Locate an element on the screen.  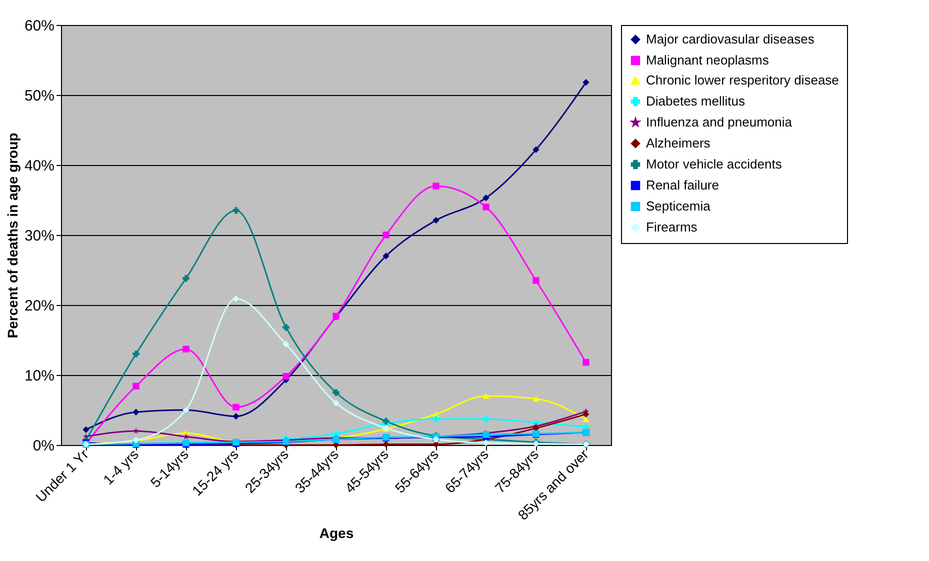
x-axis-title: Ages is located at coordinates (336, 532).